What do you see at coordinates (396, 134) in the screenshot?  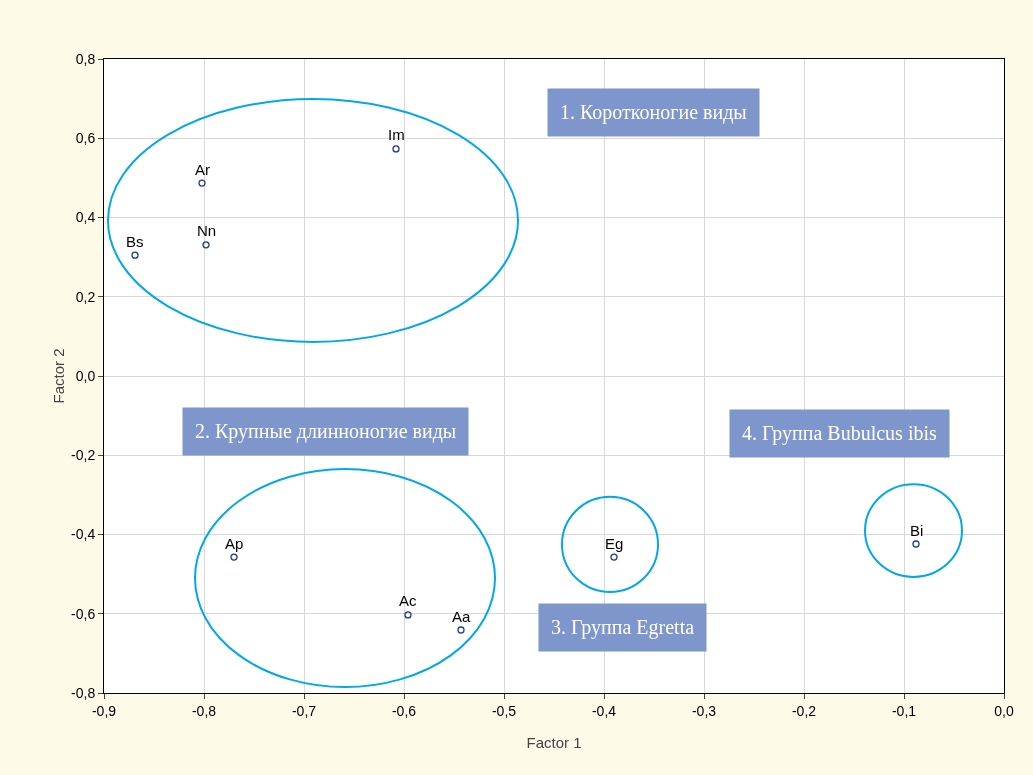 I see `annotation: Im` at bounding box center [396, 134].